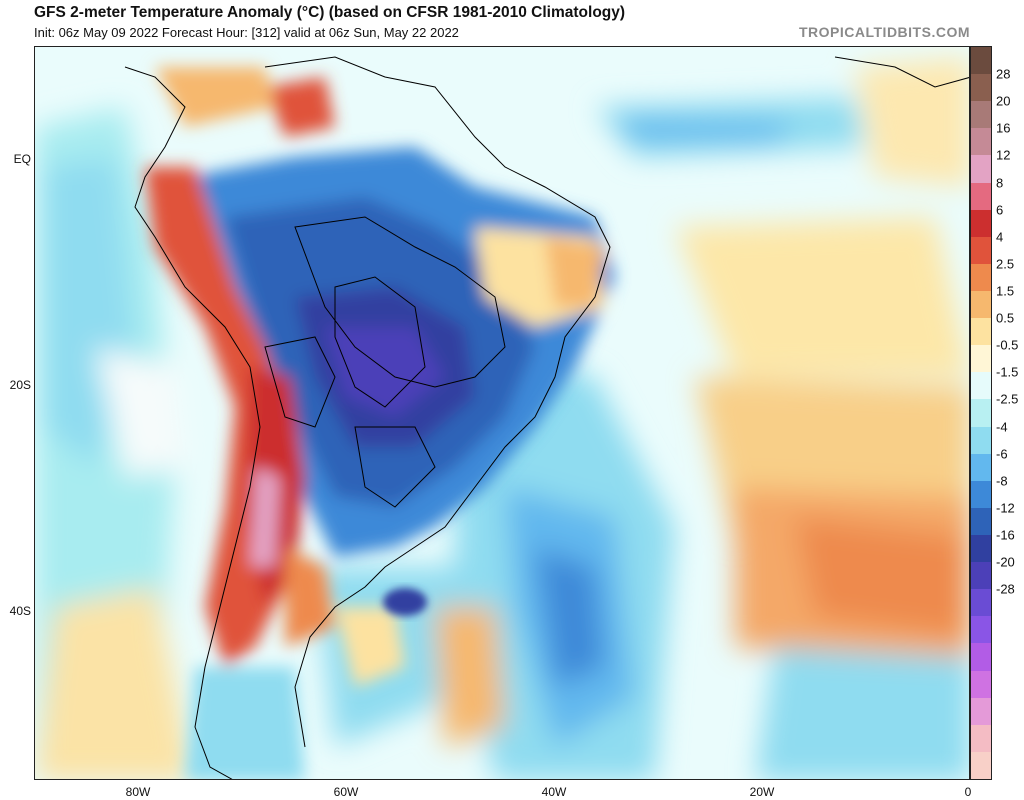 Image resolution: width=1024 pixels, height=800 pixels. I want to click on colorbar-label: -0.5, so click(1007, 345).